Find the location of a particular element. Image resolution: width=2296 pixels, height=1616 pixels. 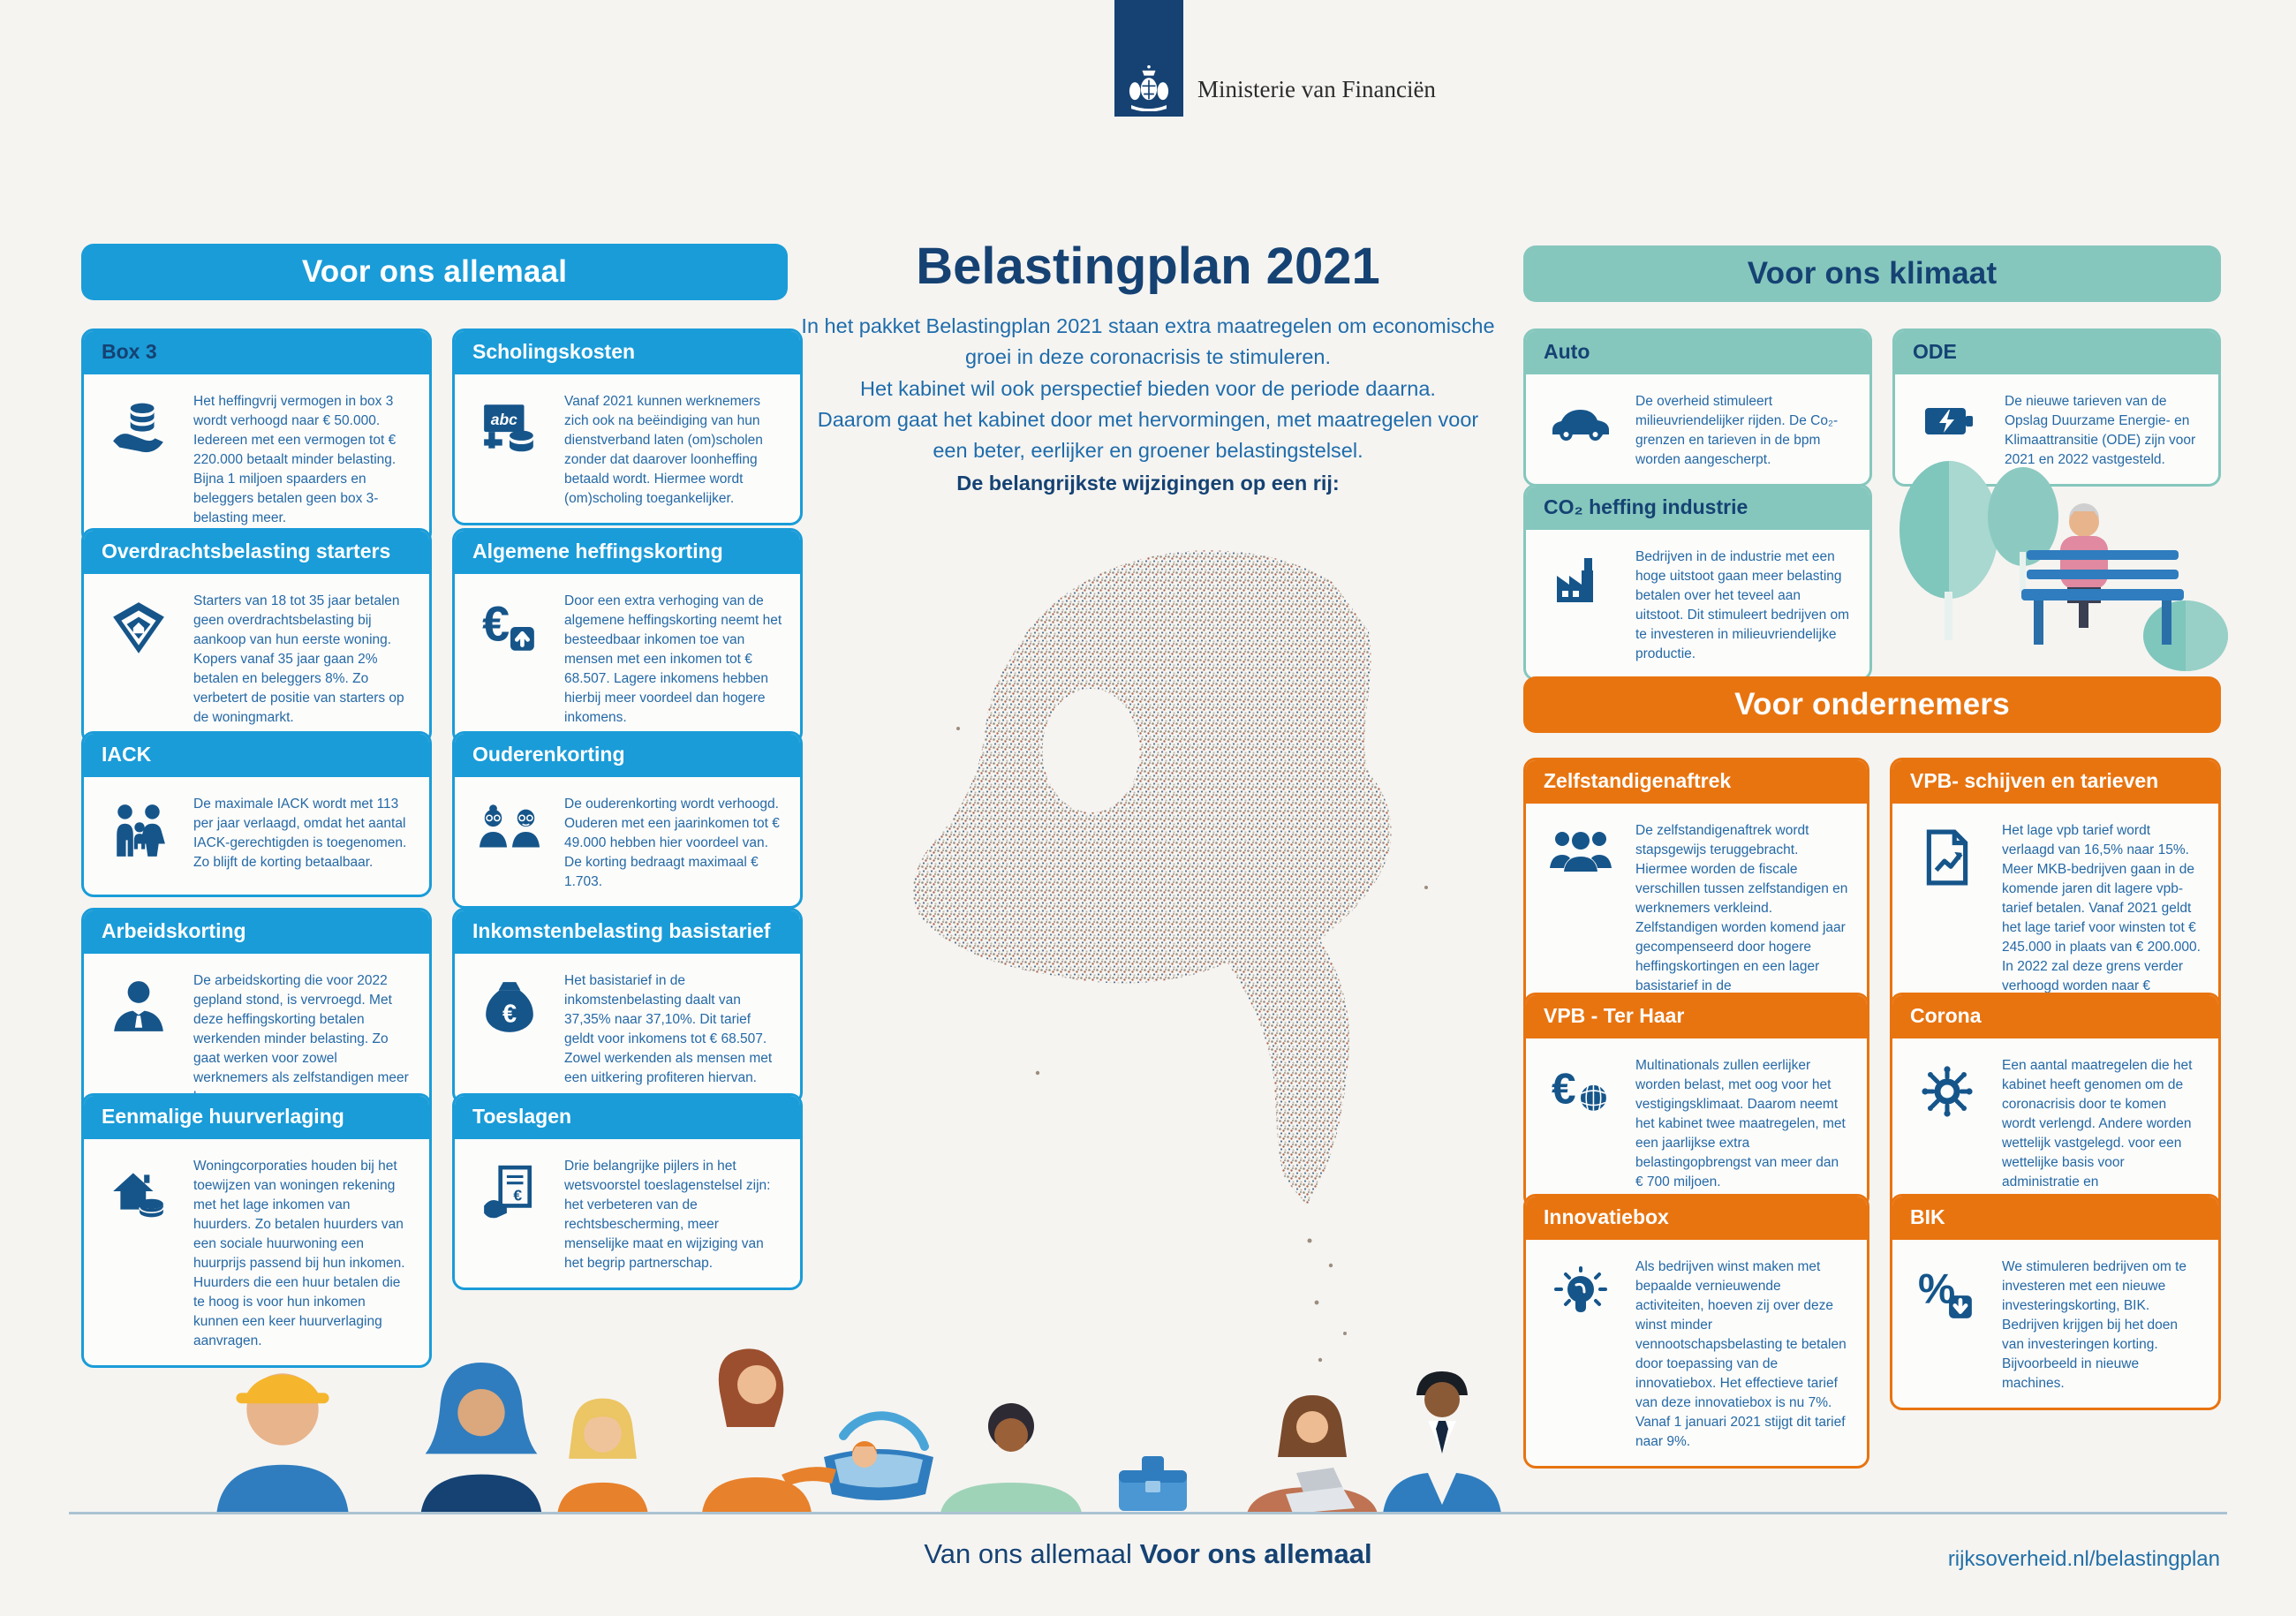

mother-with-baby-carrier-illustration is located at coordinates (817, 1431).